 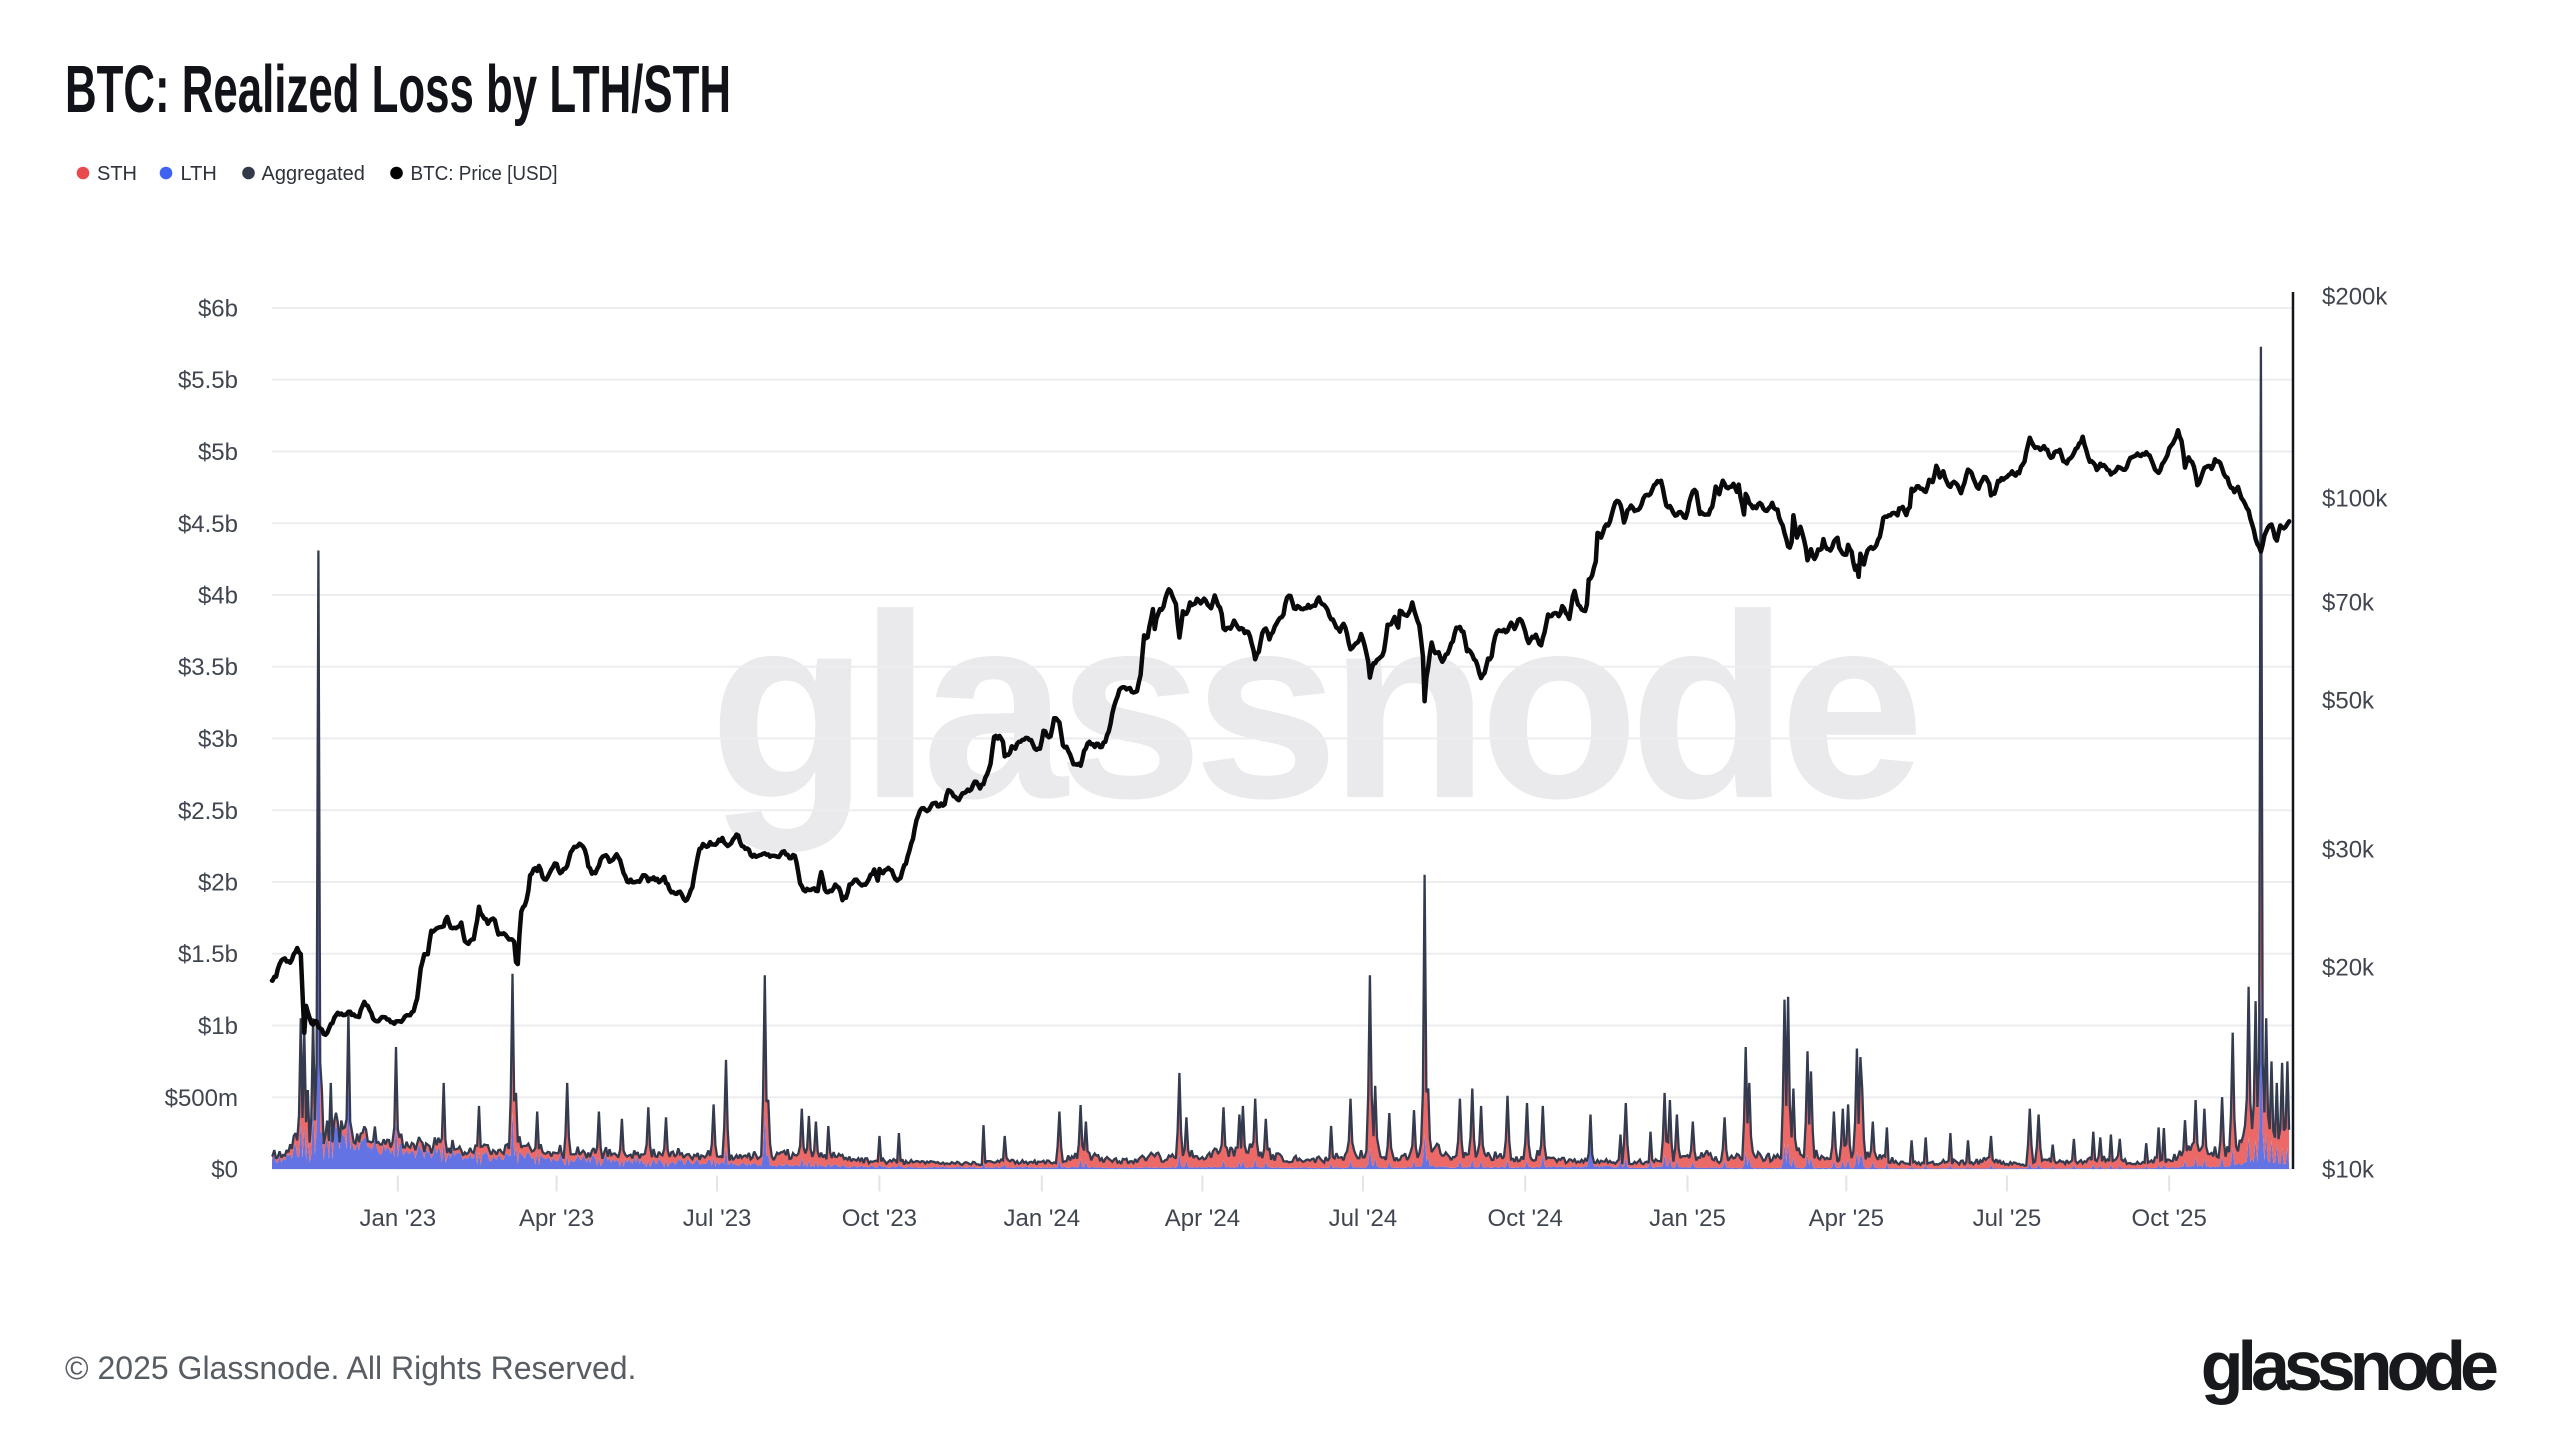 I want to click on svg-text: Jan '25, so click(x=1687, y=1218).